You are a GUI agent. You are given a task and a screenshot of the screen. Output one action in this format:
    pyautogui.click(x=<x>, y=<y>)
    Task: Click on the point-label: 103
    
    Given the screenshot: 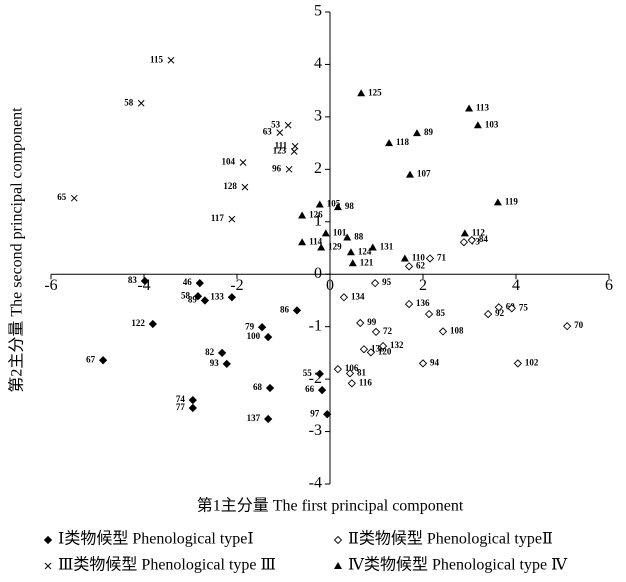 What is the action you would take?
    pyautogui.click(x=492, y=124)
    